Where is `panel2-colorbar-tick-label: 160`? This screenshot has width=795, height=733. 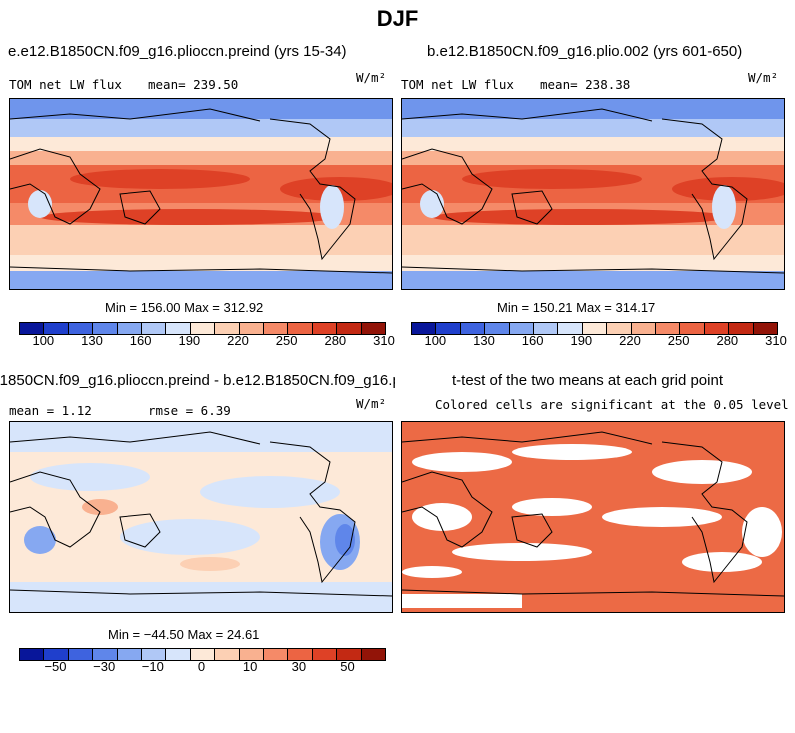 panel2-colorbar-tick-label: 160 is located at coordinates (532, 340).